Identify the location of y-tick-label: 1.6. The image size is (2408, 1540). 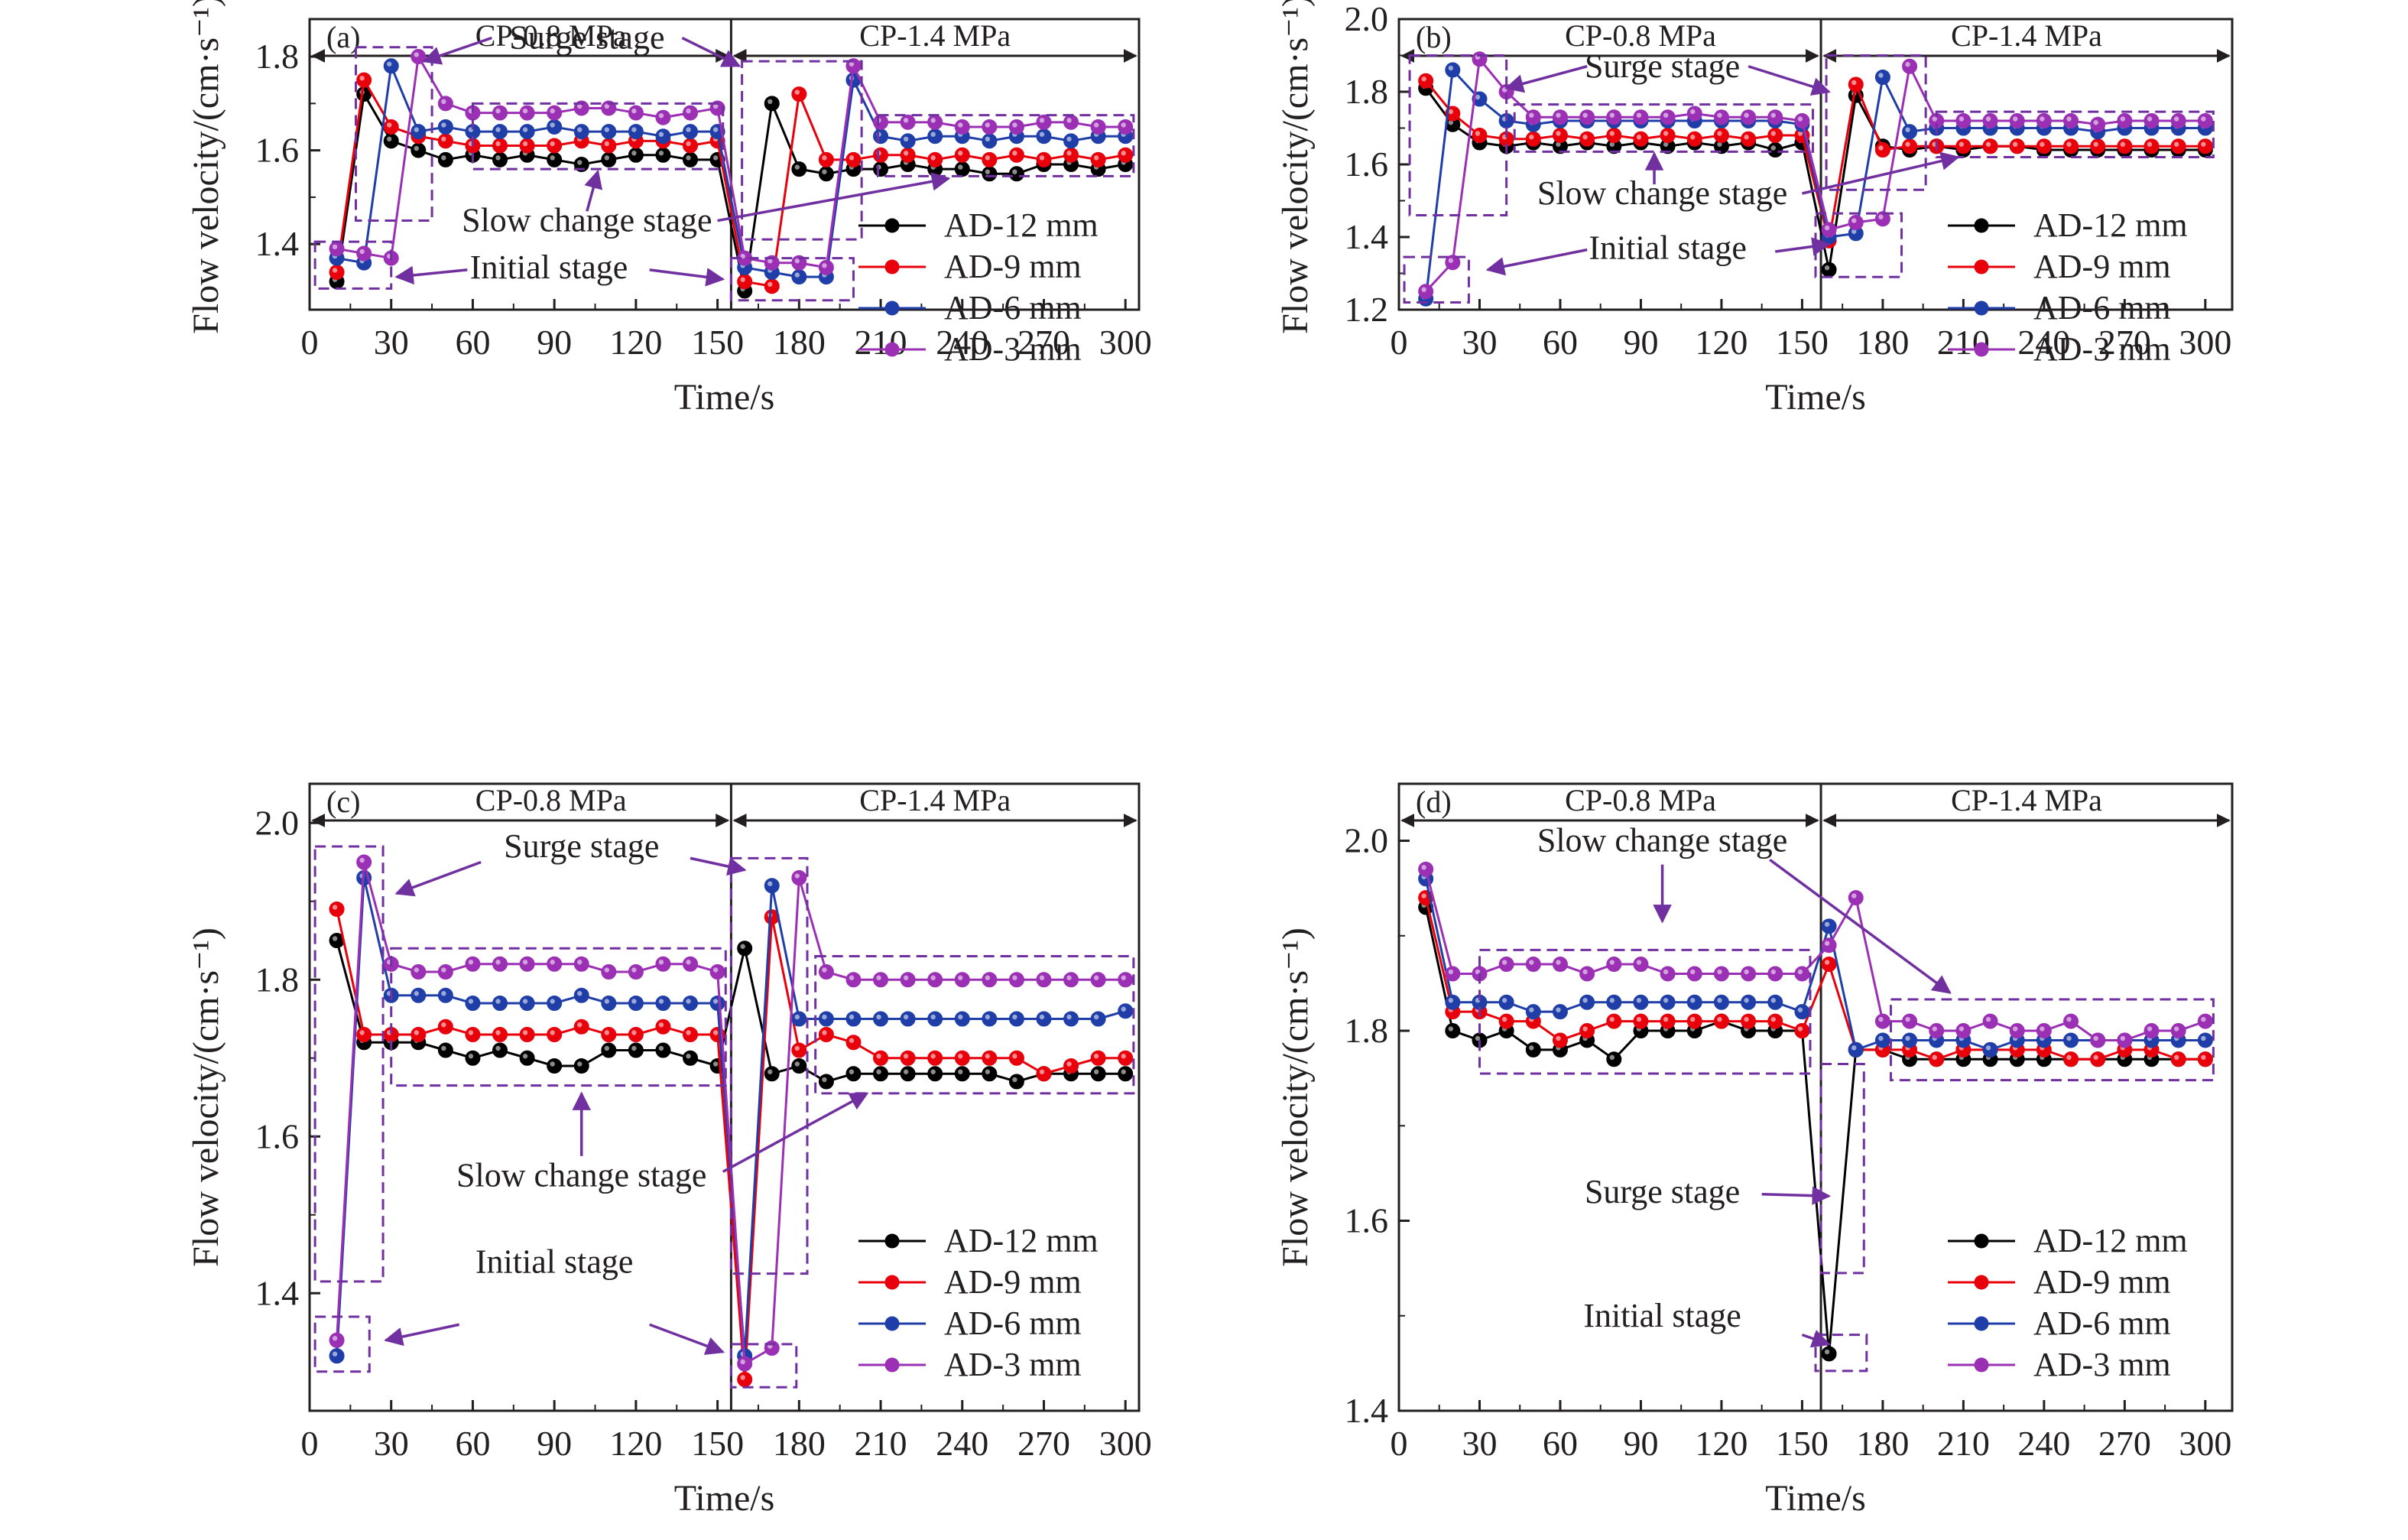
(1367, 164).